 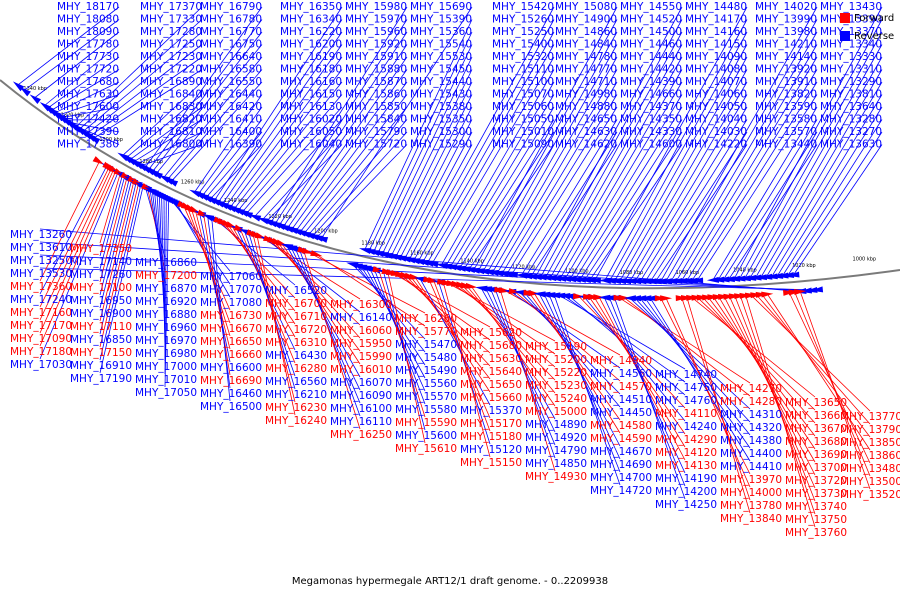 I want to click on gene-label: MHY_15440, so click(x=441, y=82).